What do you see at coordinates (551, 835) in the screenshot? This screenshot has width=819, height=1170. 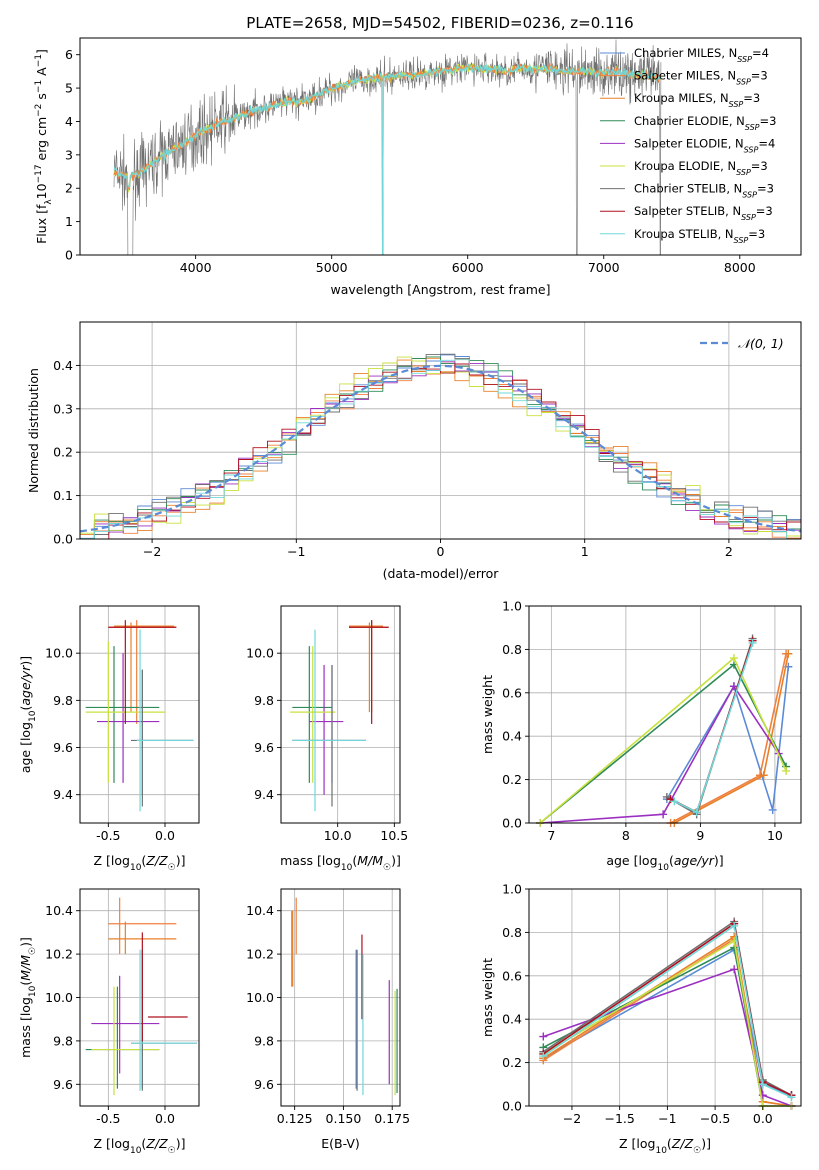 I see `x-tick-label: 7` at bounding box center [551, 835].